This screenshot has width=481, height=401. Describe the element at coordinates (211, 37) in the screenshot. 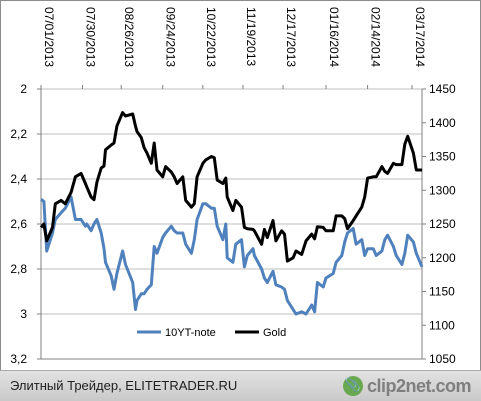

I see `x-tick-label: 10/22/2013` at that location.